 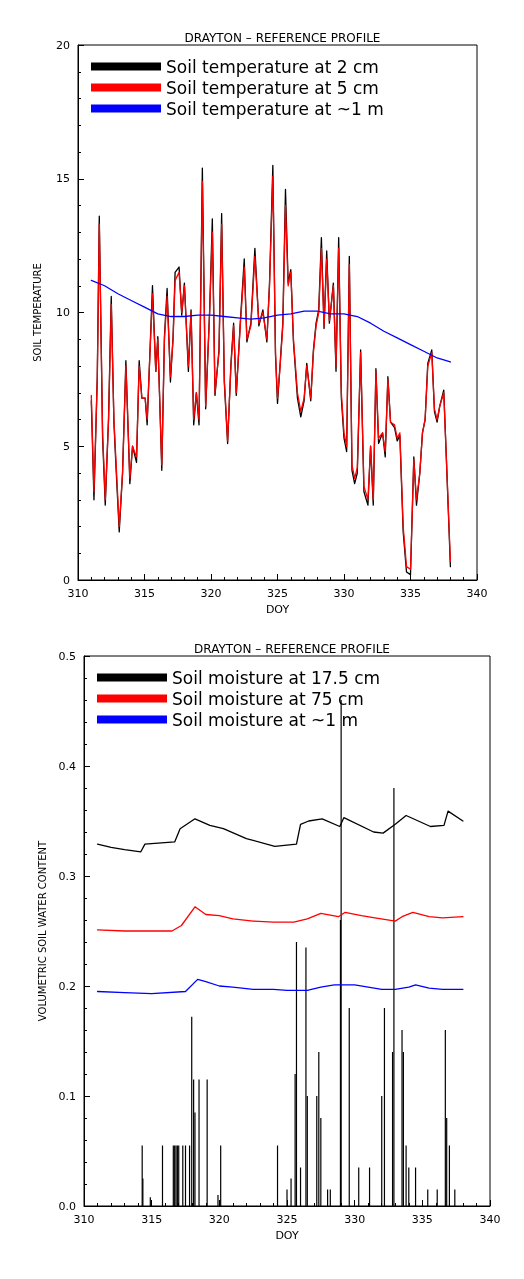 I want to click on y-tick-label: 0.1, so click(x=67, y=1096).